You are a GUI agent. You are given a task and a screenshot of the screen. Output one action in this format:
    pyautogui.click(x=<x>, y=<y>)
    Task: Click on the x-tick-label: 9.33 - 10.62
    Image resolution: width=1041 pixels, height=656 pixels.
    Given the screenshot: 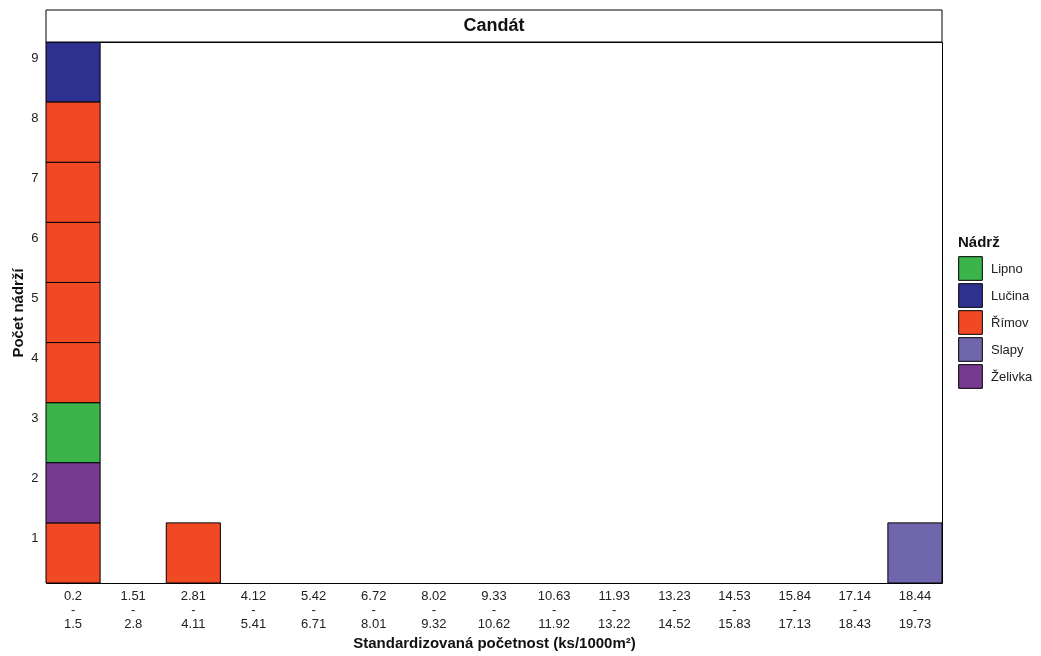 What is the action you would take?
    pyautogui.click(x=494, y=609)
    